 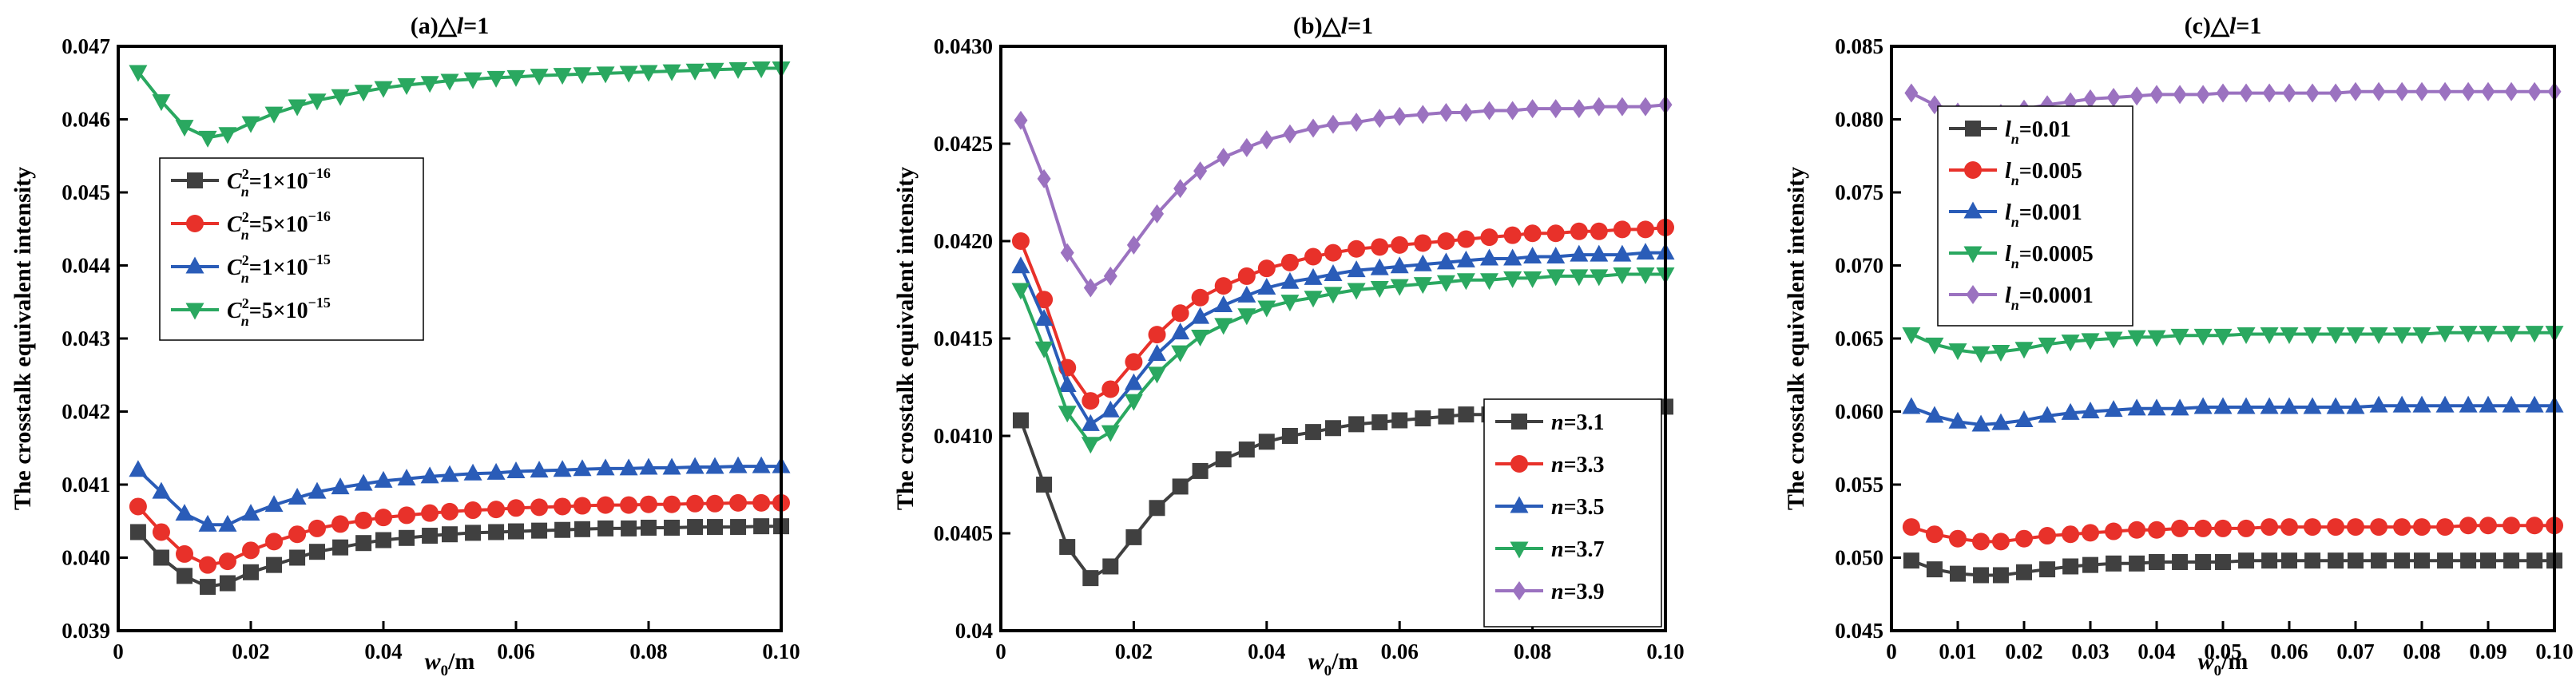 What do you see at coordinates (86, 558) in the screenshot?
I see `y-tick-label: 0.040` at bounding box center [86, 558].